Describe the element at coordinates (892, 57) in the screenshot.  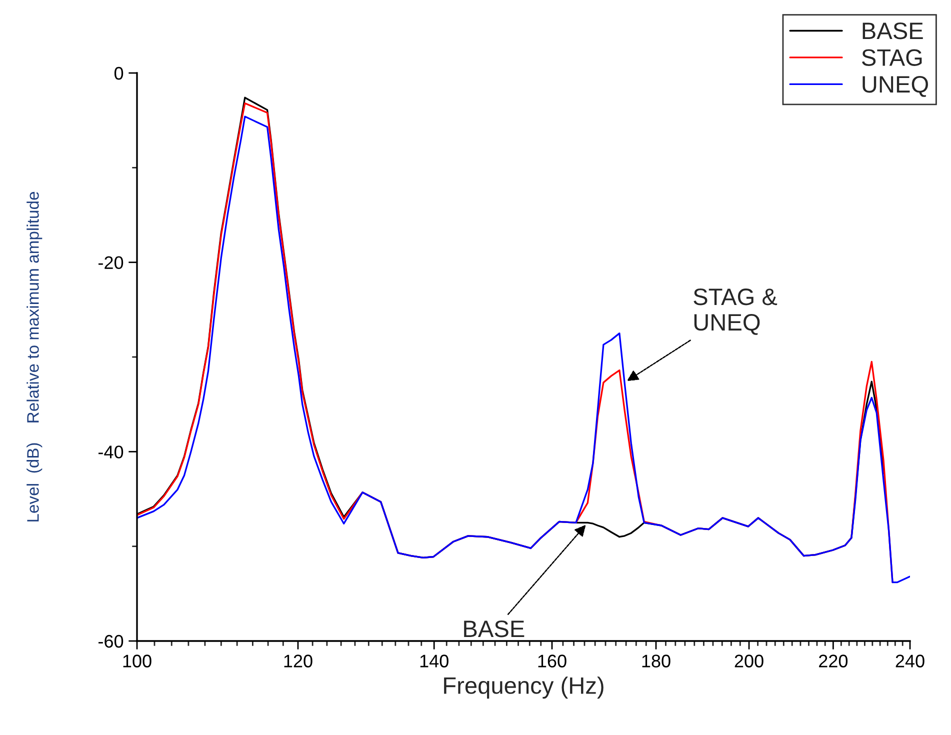
I see `legend-label: STAG` at that location.